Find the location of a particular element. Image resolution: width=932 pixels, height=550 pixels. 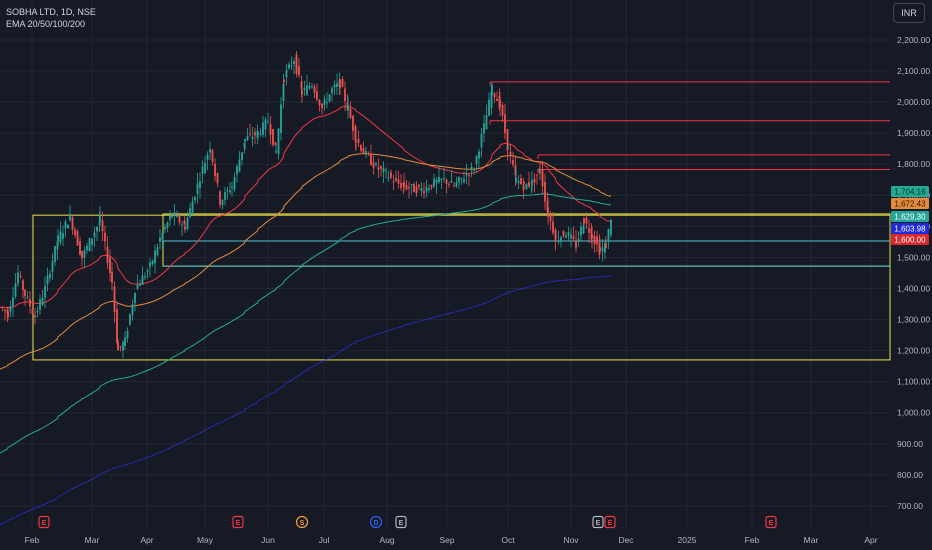

currency-button: INR is located at coordinates (909, 13).